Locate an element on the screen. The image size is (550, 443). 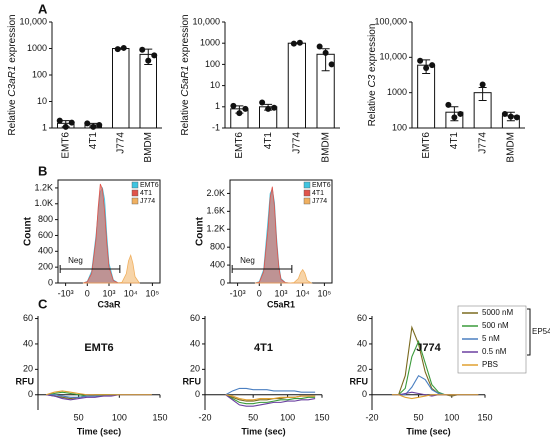
legend-label: PBS is located at coordinates (490, 364).